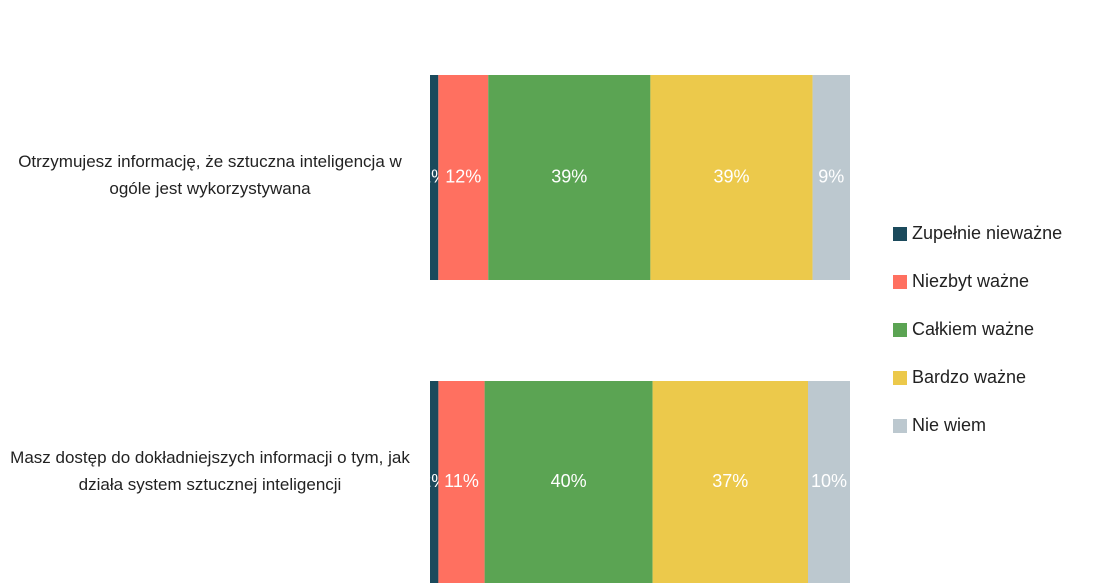  I want to click on legend-label: Zupełnie nieważne, so click(987, 233).